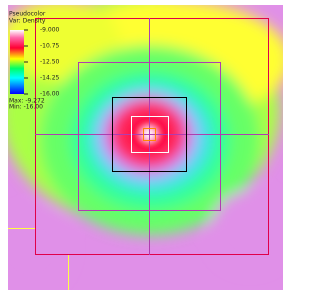  What do you see at coordinates (26, 107) in the screenshot?
I see `legend-min: Min: -16.00` at bounding box center [26, 107].